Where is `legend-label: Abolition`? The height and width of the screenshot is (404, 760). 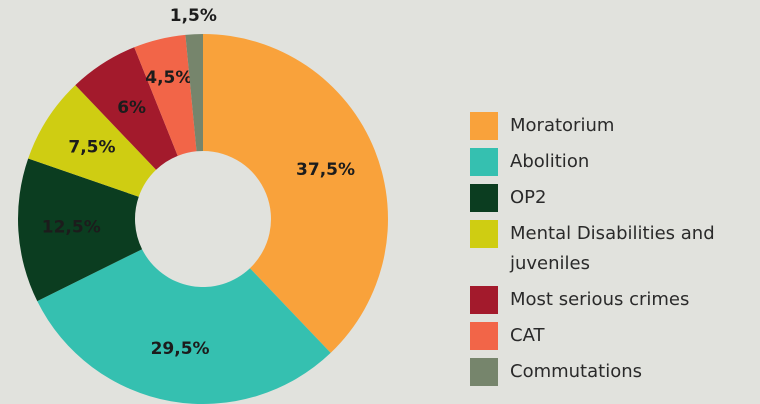
legend-label: Abolition is located at coordinates (549, 161).